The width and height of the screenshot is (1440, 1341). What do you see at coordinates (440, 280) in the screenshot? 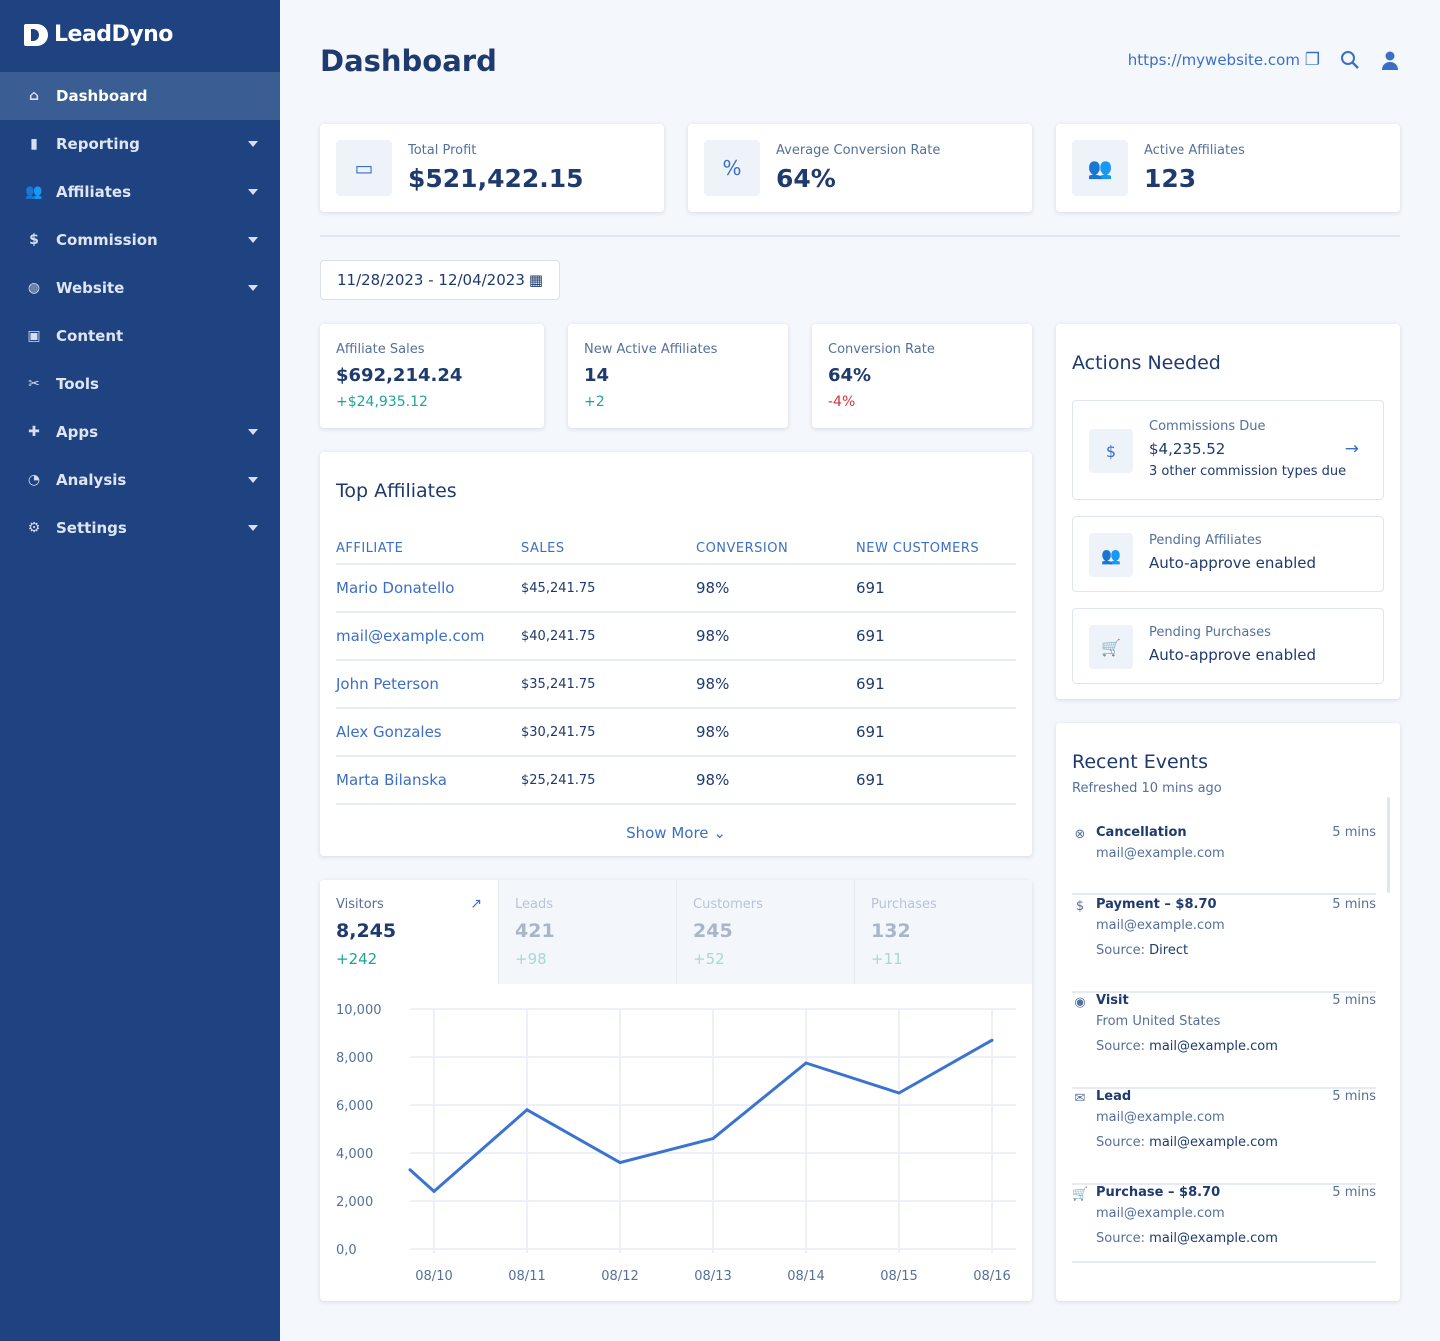
I see `date-range-picker: 11/28/2023 - 12/04/2023 ▦` at bounding box center [440, 280].